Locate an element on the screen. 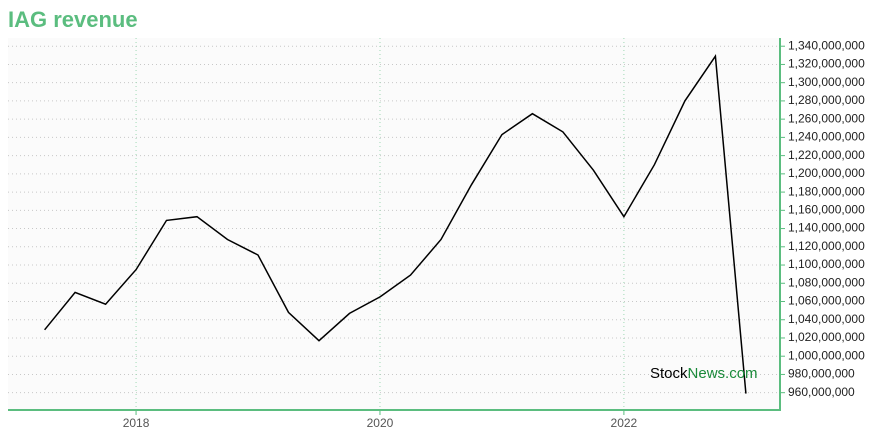  y-tick-label: 1,340,000,000 is located at coordinates (826, 45).